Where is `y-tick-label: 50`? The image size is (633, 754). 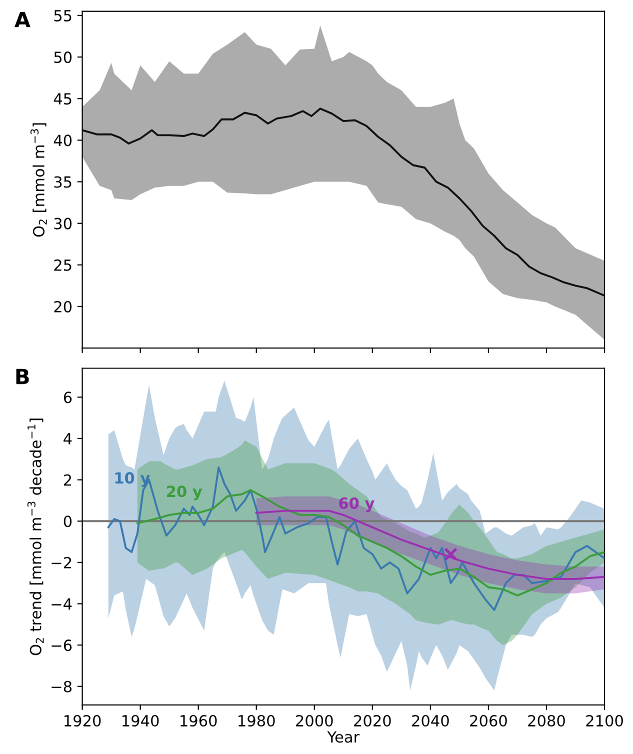 y-tick-label: 50 is located at coordinates (63, 58).